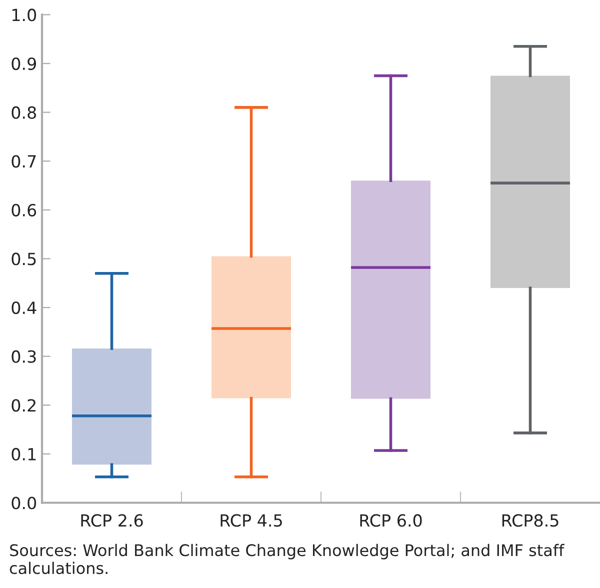 This screenshot has width=600, height=588. I want to click on x-tick-label: RCP 4.5, so click(251, 520).